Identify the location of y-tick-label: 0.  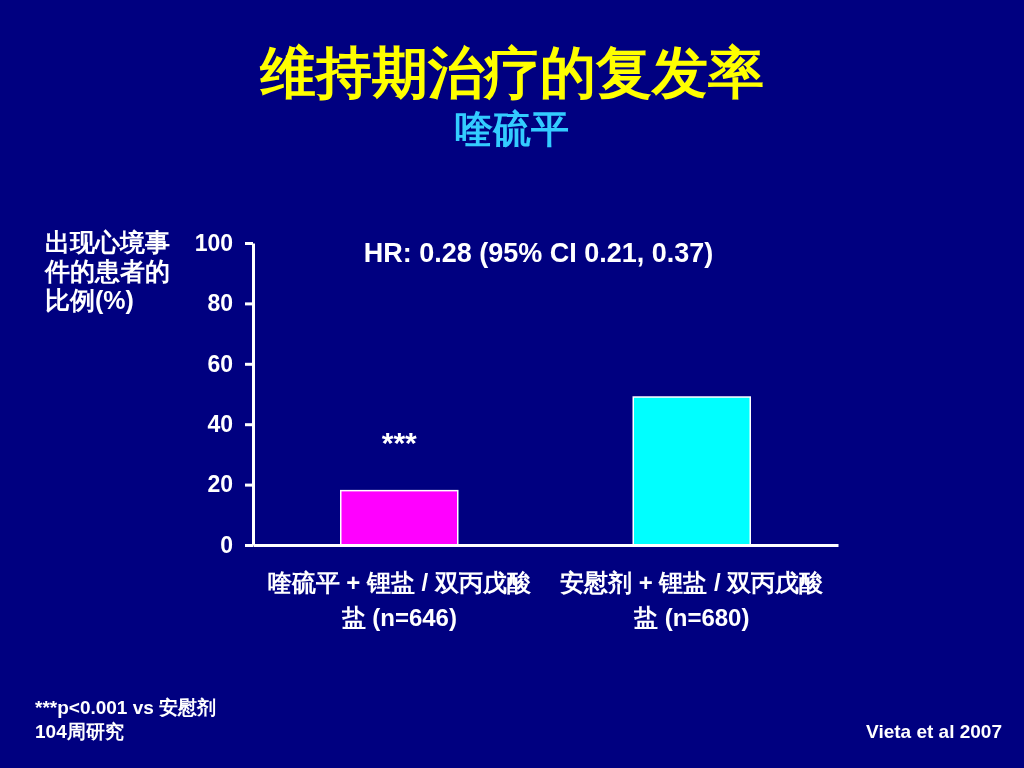
(226, 544).